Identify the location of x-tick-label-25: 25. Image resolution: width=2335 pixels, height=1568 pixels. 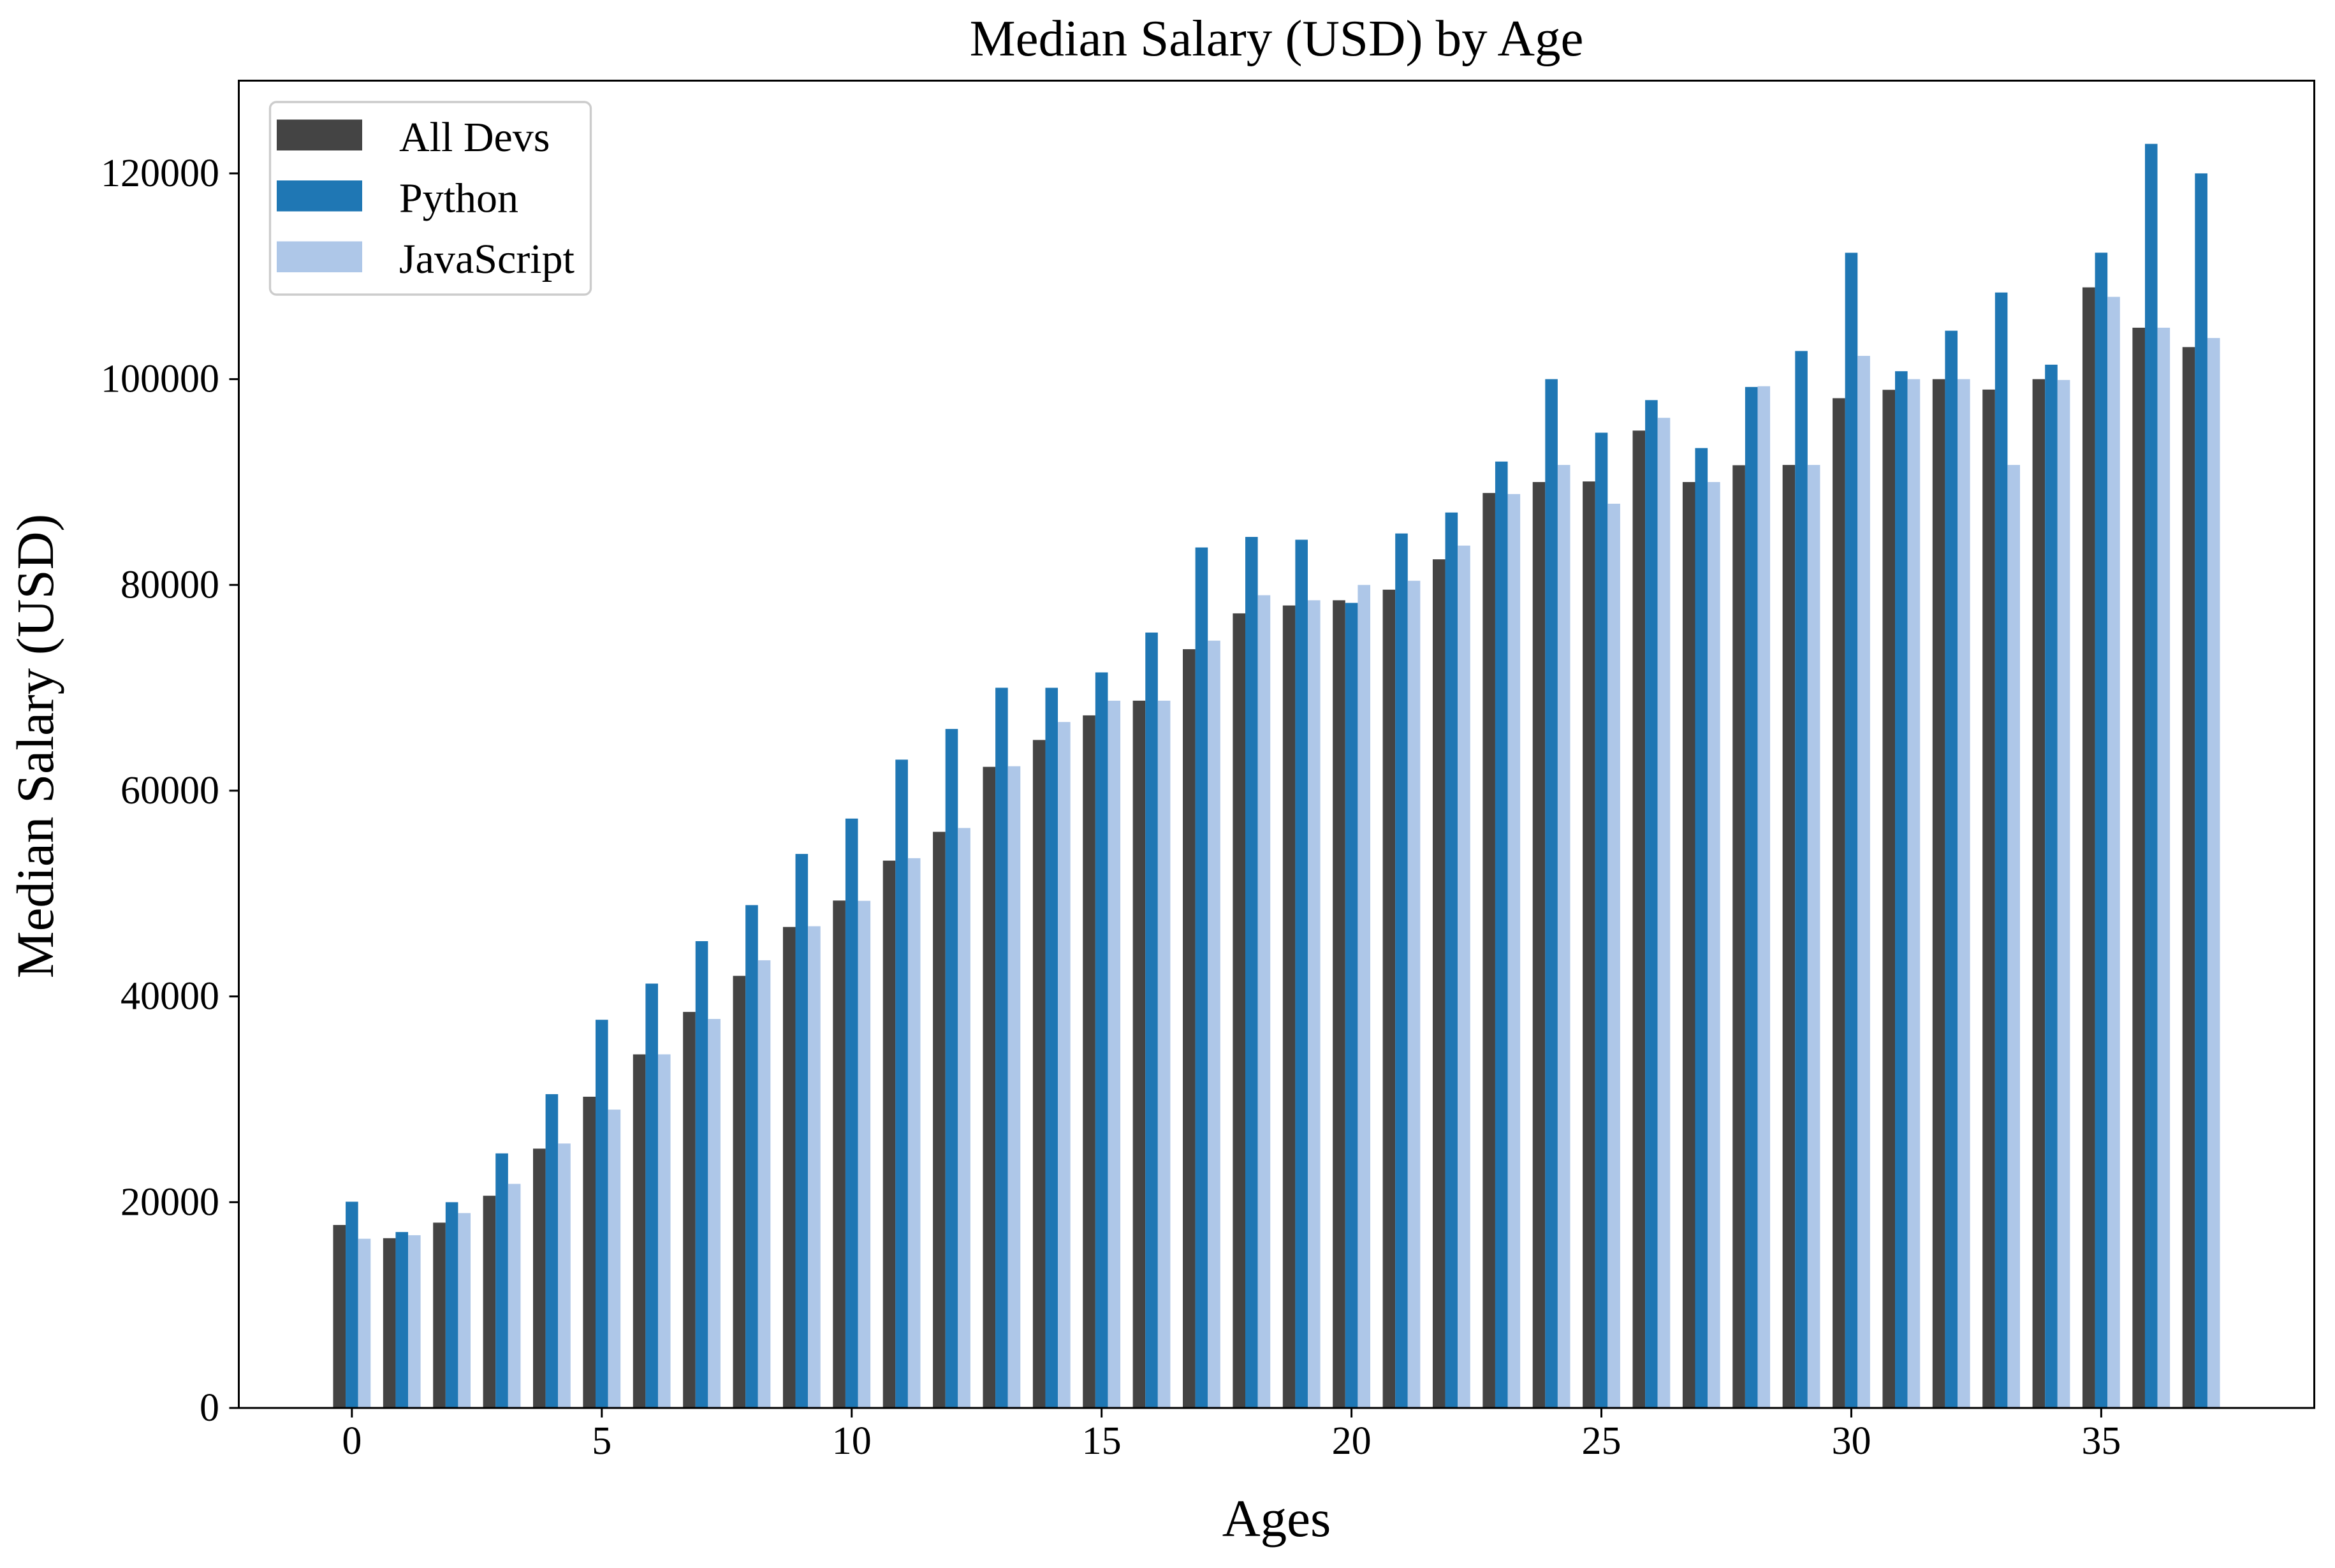
(1602, 1441).